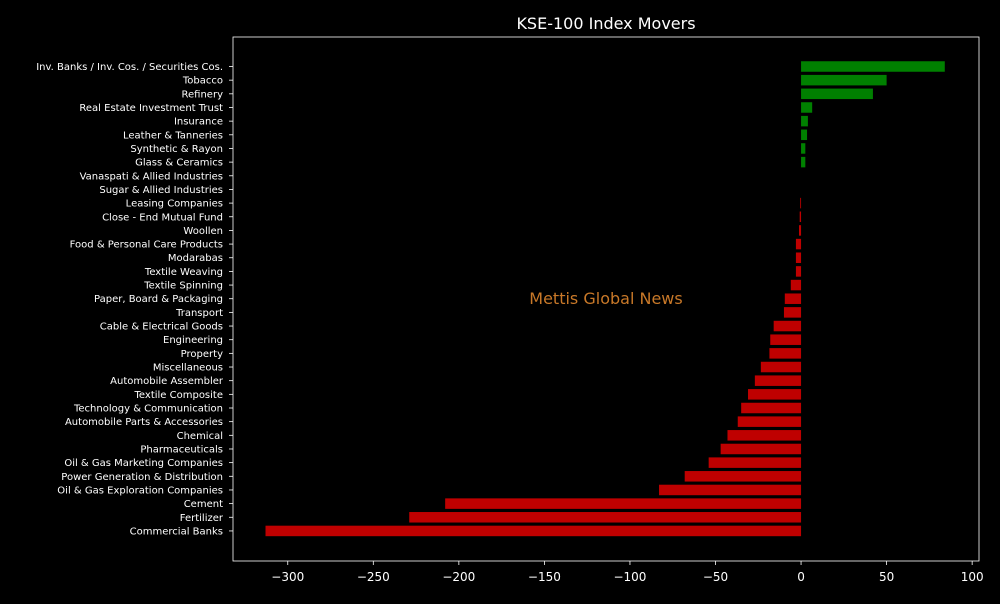 The height and width of the screenshot is (604, 1000). Describe the element at coordinates (886, 577) in the screenshot. I see `x-tick-label: 50` at that location.